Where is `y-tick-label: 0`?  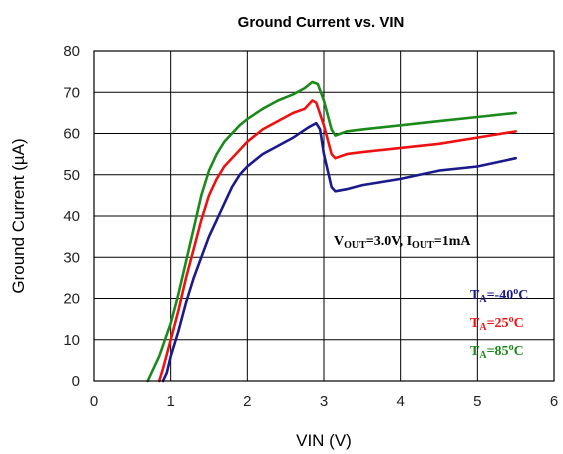
y-tick-label: 0 is located at coordinates (76, 381).